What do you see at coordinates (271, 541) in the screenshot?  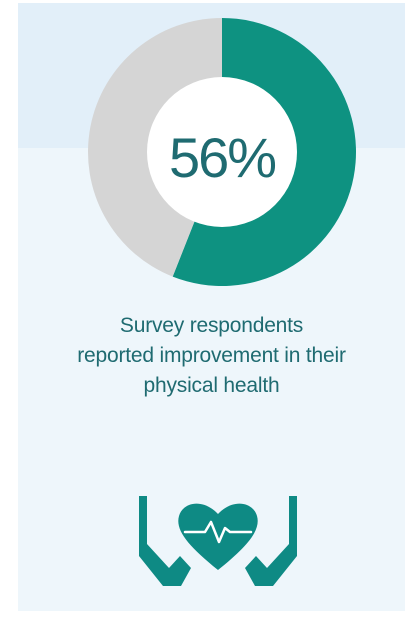 I see `right-hand-icon` at bounding box center [271, 541].